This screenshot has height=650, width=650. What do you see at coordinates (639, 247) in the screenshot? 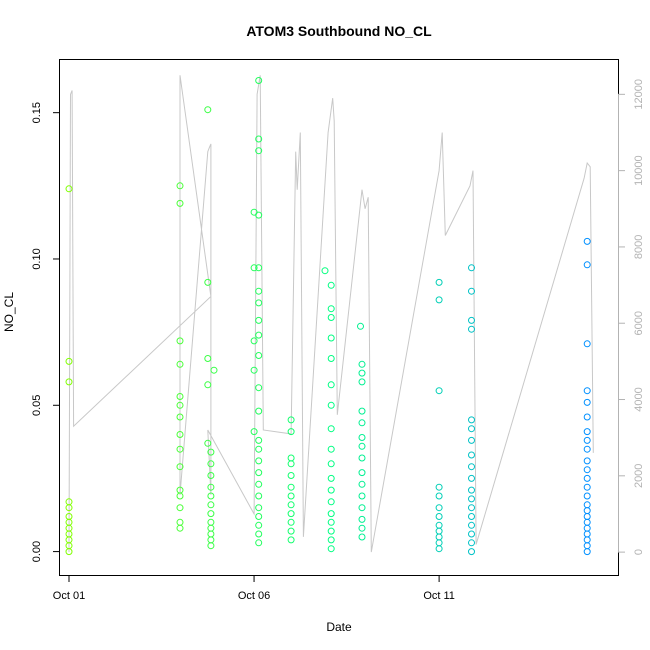
I see `y2-tick-label: 8000` at bounding box center [639, 247].